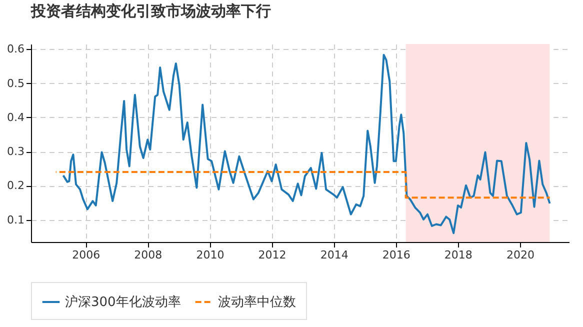 This screenshot has height=327, width=583. What do you see at coordinates (15, 83) in the screenshot?
I see `y-tick-label: 0.5` at bounding box center [15, 83].